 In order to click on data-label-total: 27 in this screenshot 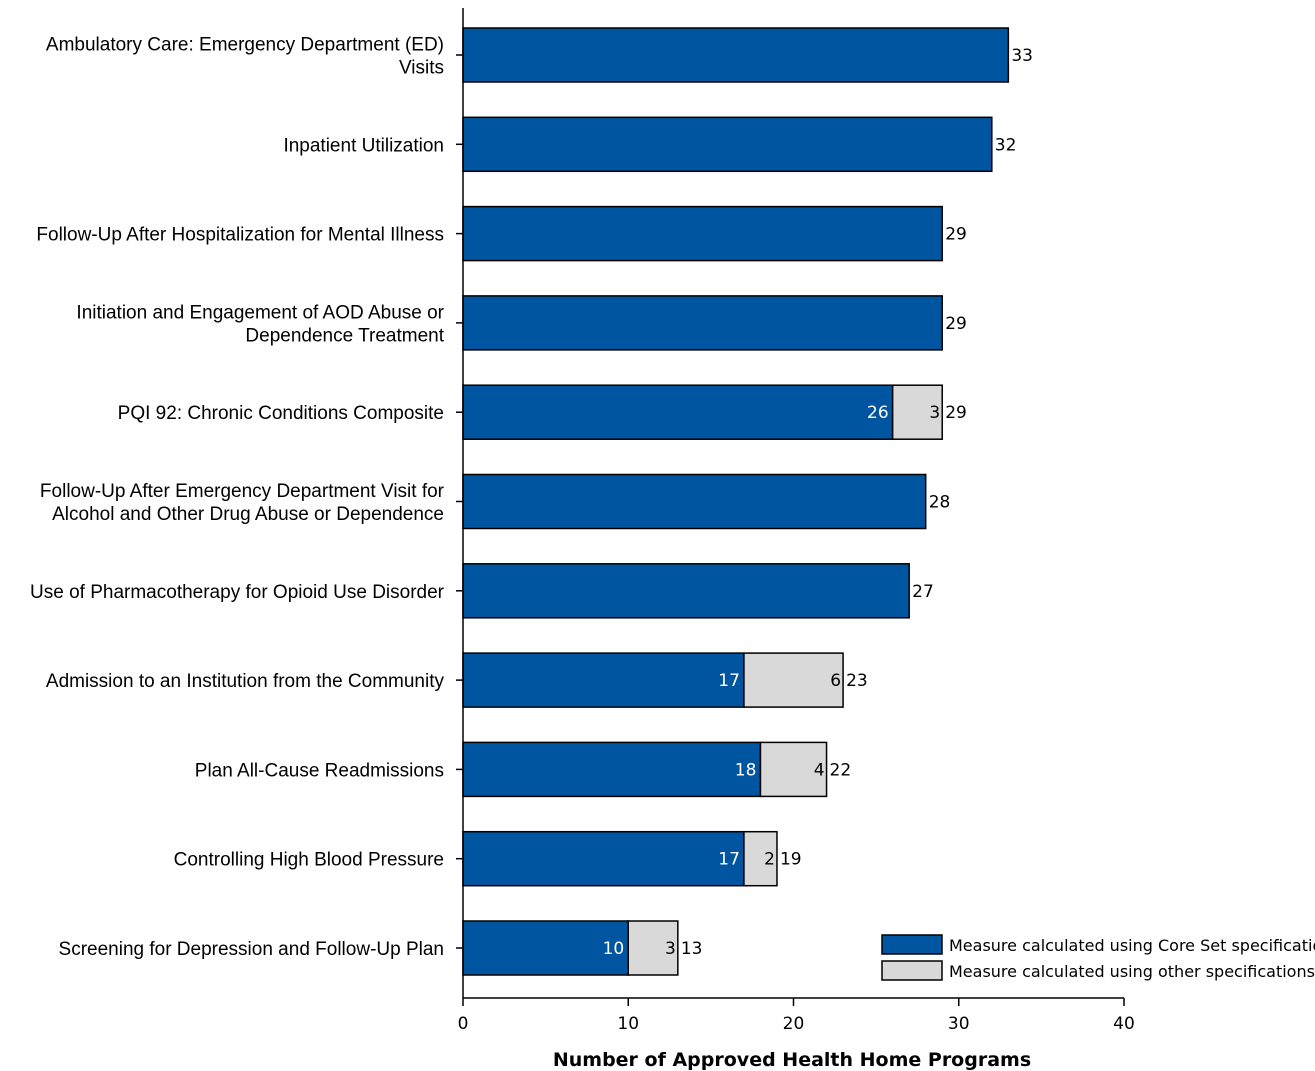, I will do `click(923, 592)`.